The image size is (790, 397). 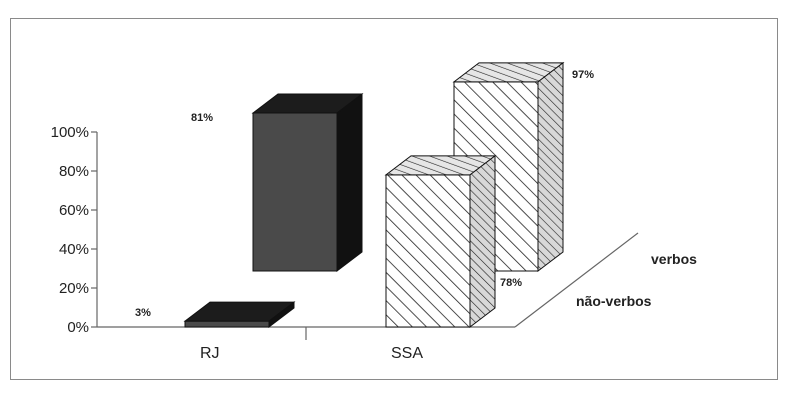 What do you see at coordinates (74, 210) in the screenshot?
I see `y-tick-label: 60%` at bounding box center [74, 210].